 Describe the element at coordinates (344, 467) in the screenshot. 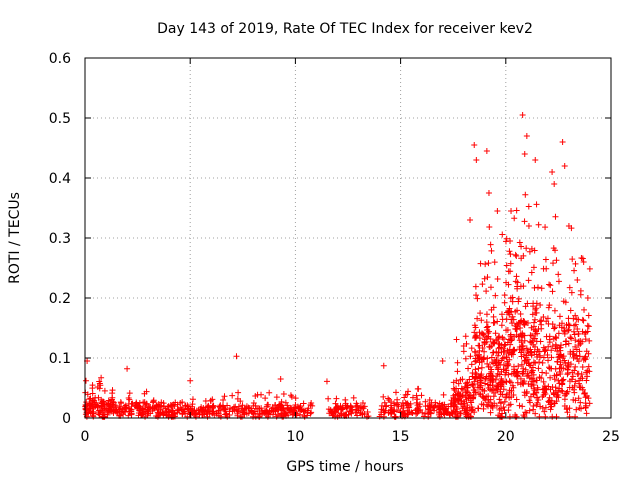

I see `x-axis-label: GPS time / hours` at that location.